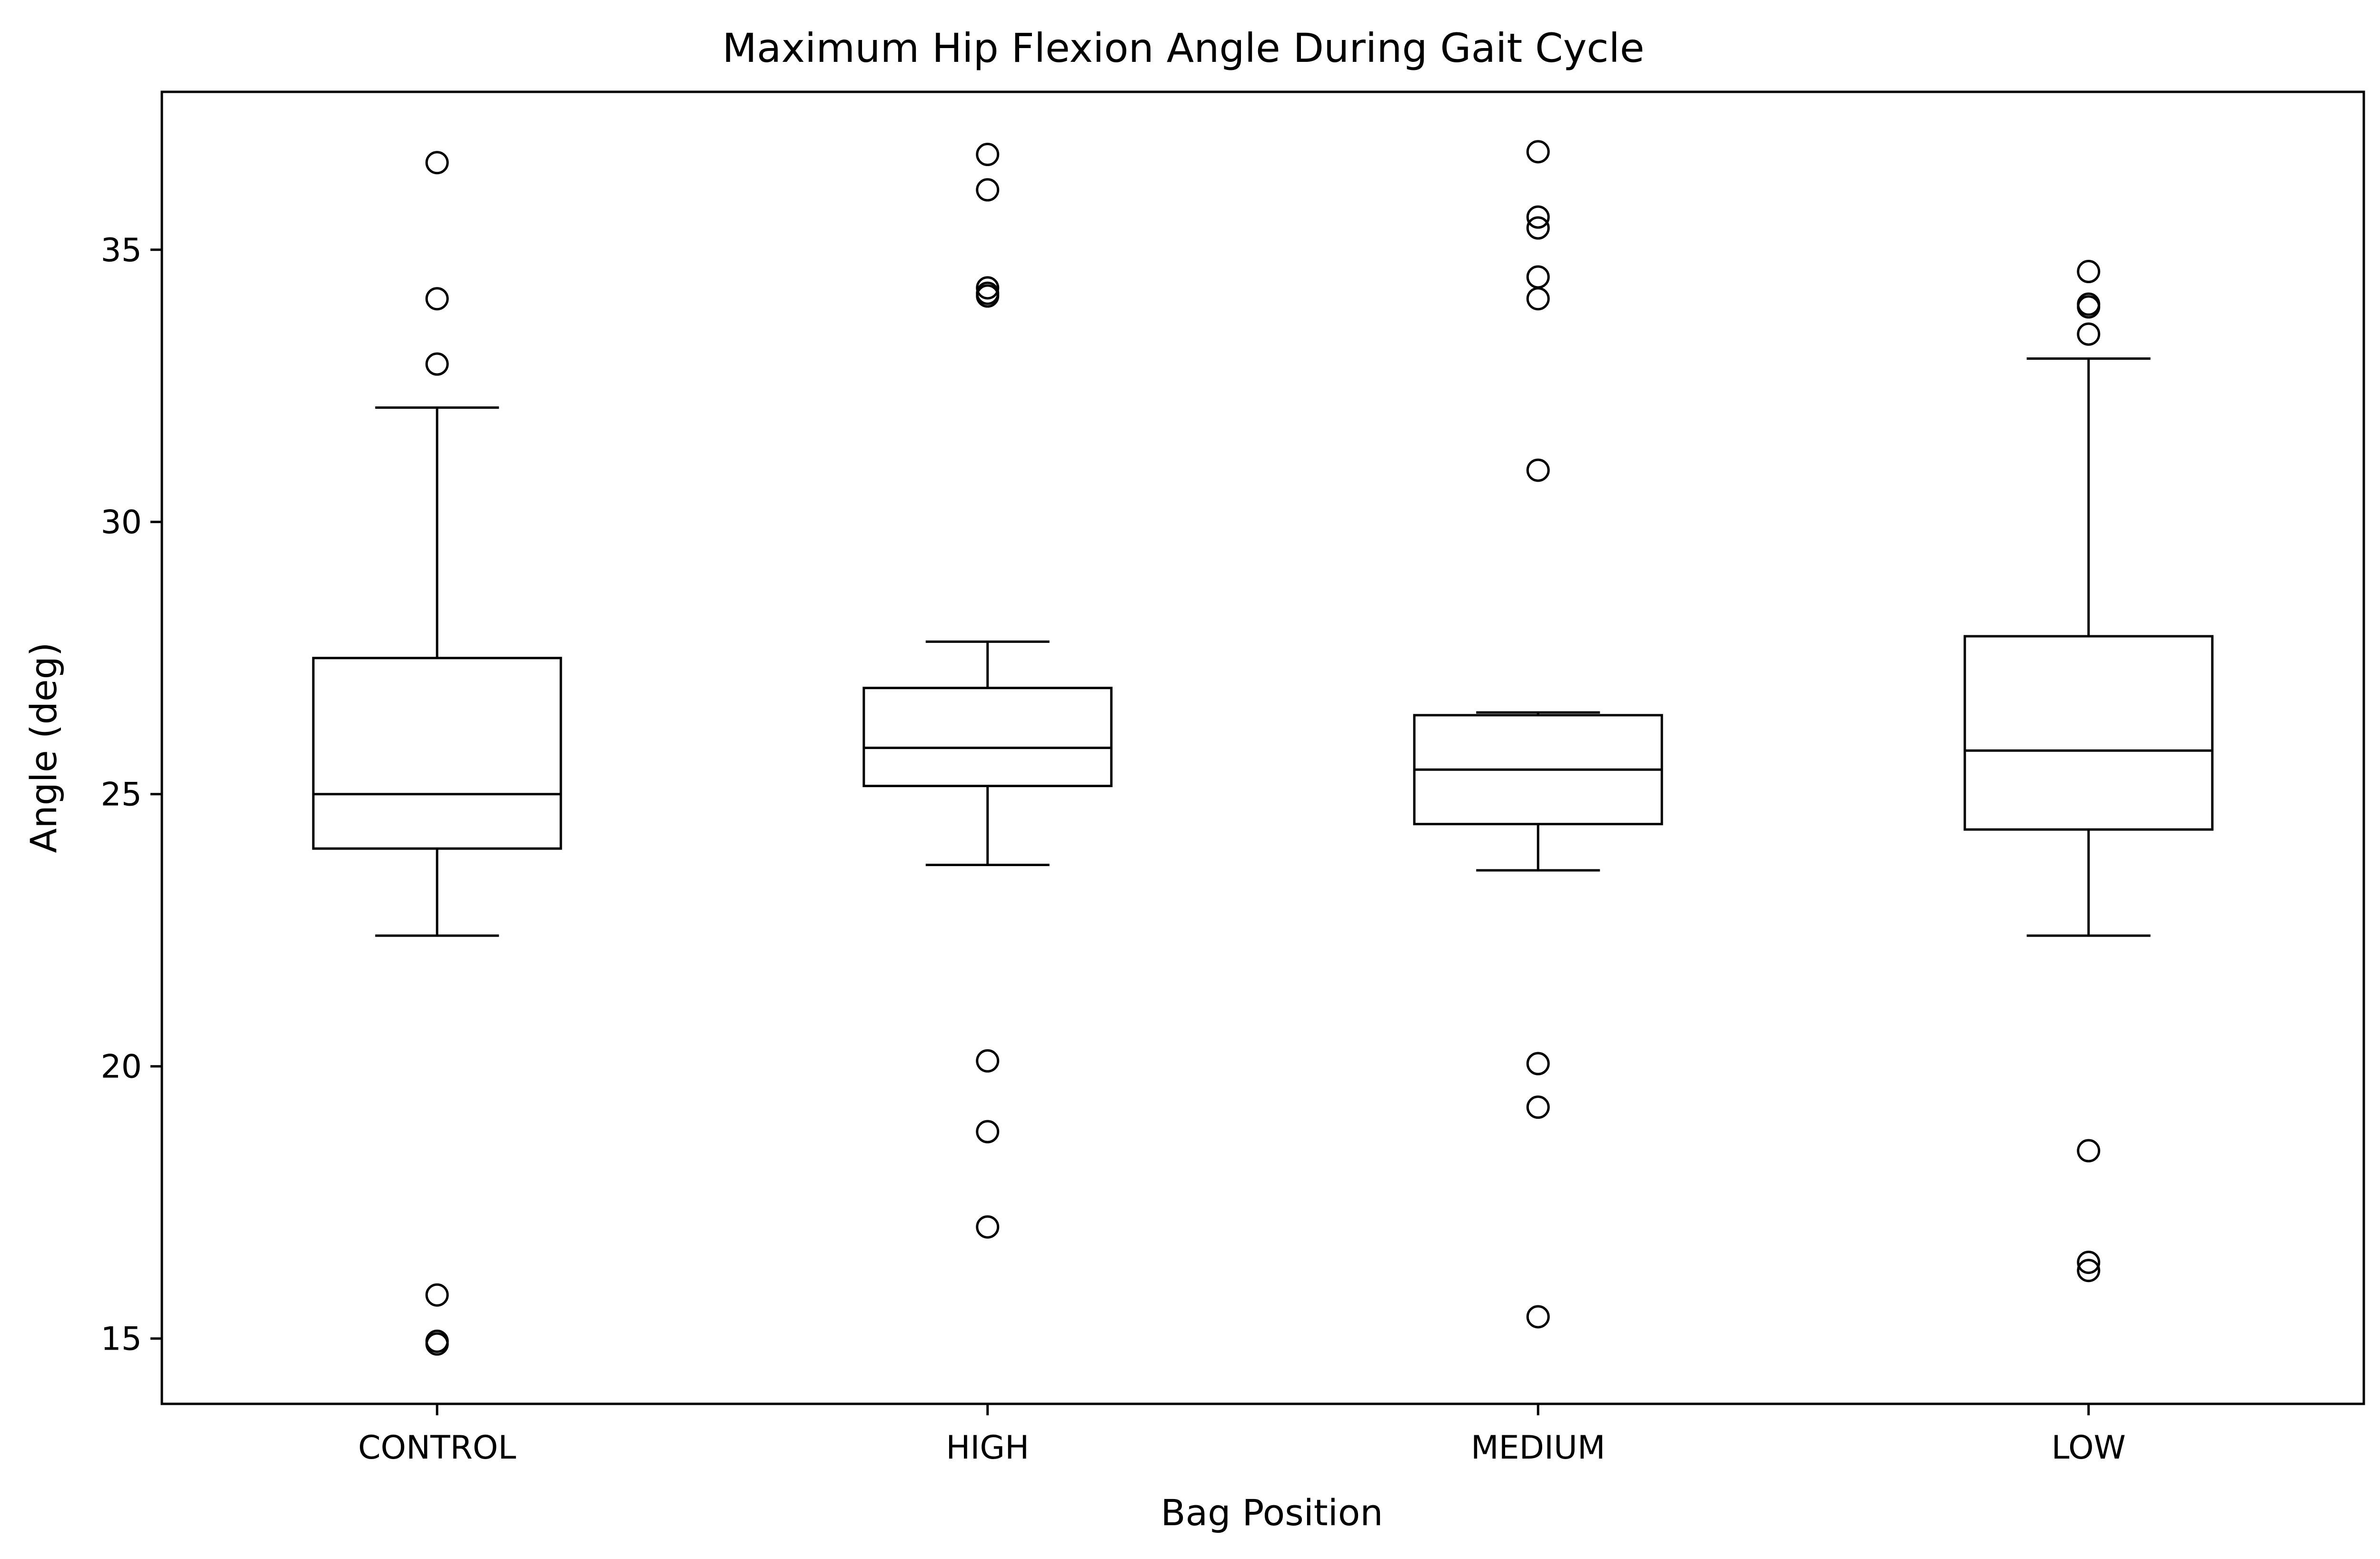  What do you see at coordinates (121, 1067) in the screenshot?
I see `y-tick-label: 20` at bounding box center [121, 1067].